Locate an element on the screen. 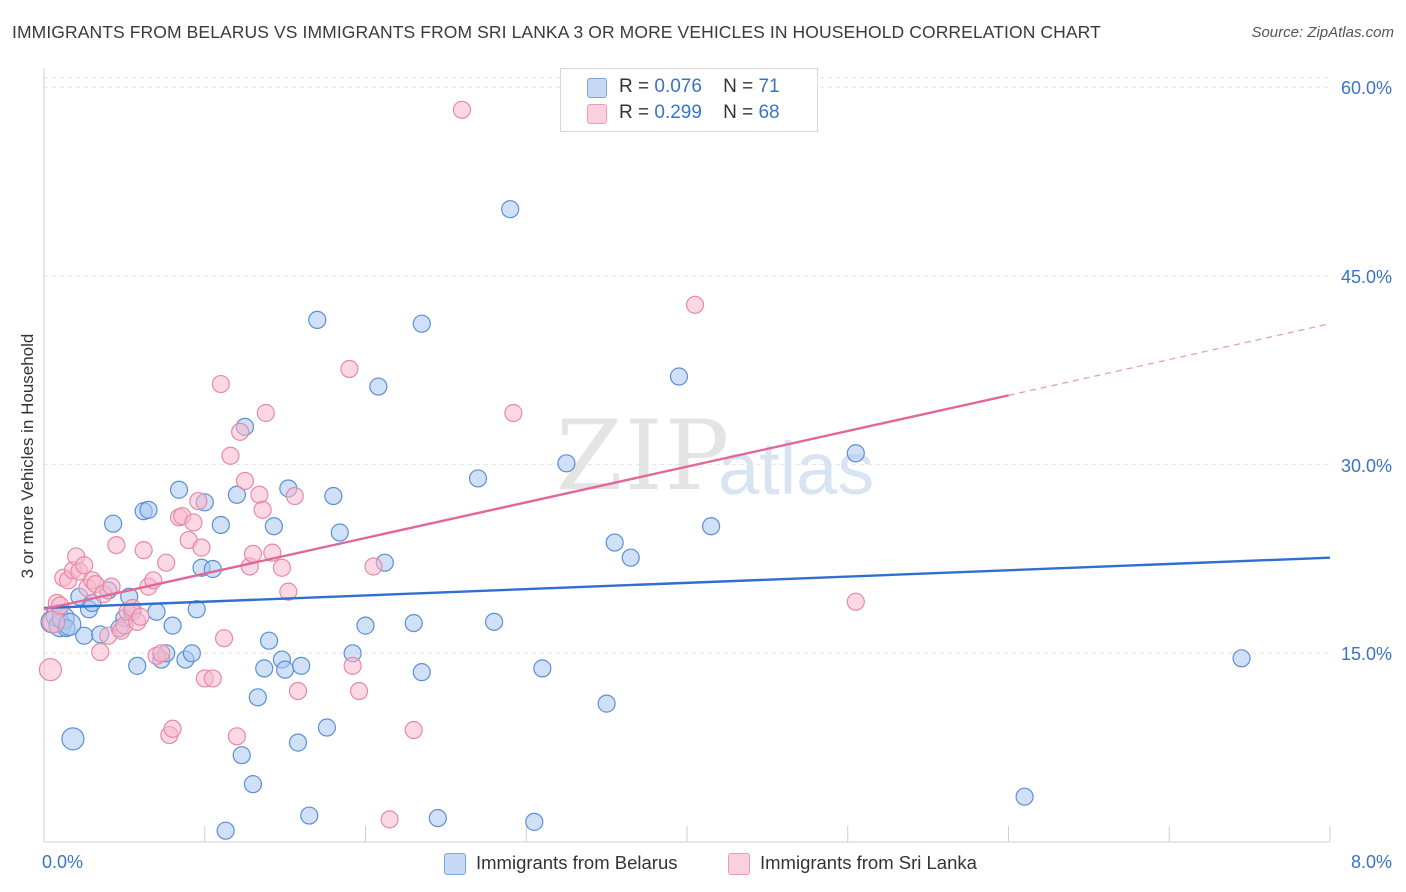 The height and width of the screenshot is (892, 1406). y-tick-label-15: 15.0% is located at coordinates (1366, 654).